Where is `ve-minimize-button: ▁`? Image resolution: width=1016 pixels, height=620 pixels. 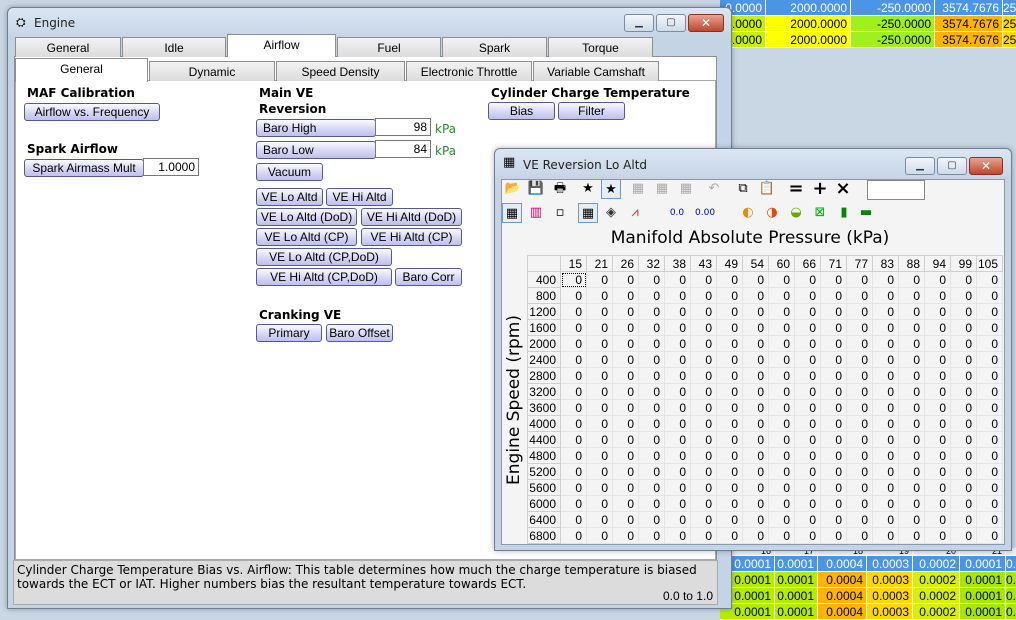
ve-minimize-button: ▁ is located at coordinates (920, 166).